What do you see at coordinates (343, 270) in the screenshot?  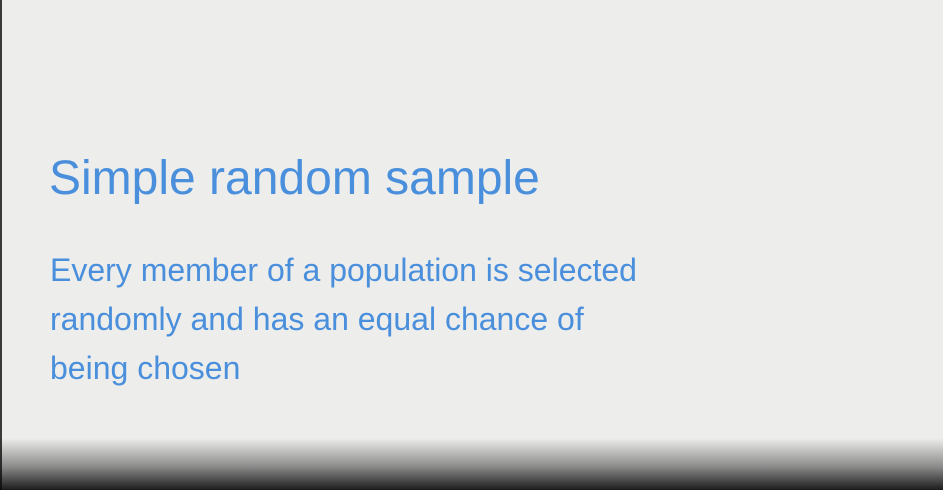 I see `slide-body-line: Every member of a population is selected` at bounding box center [343, 270].